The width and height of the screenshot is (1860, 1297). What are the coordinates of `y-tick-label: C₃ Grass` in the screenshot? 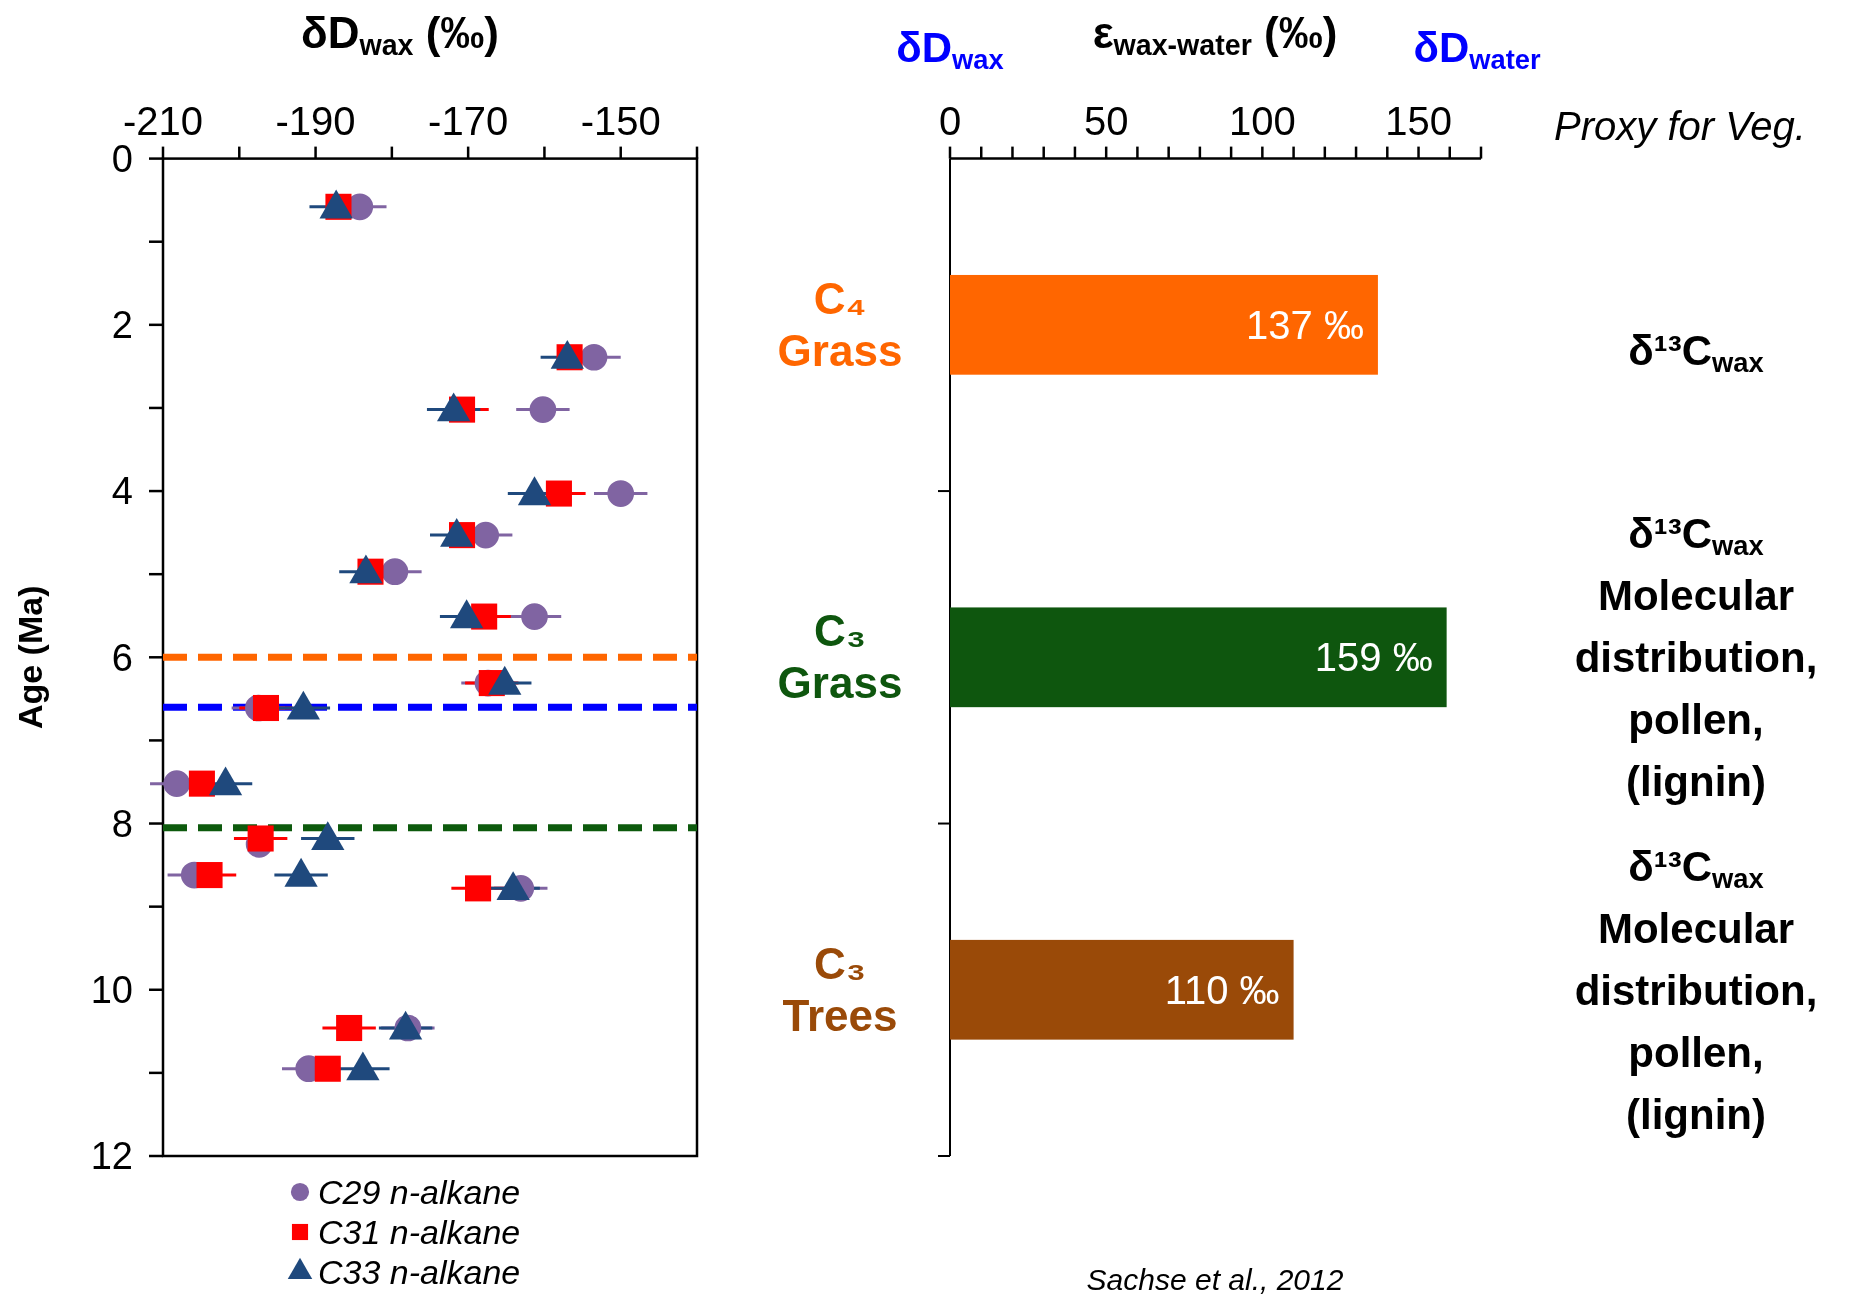 It's located at (840, 657).